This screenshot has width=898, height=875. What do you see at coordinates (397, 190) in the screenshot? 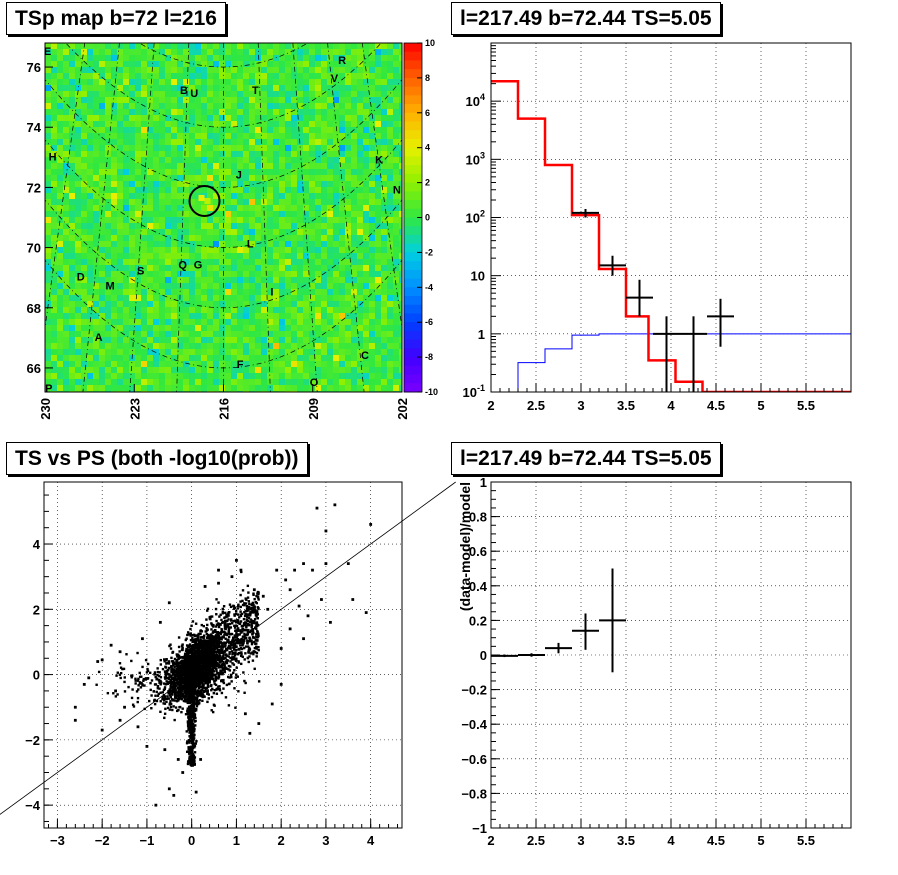
I see `tsmap-source-label: N` at bounding box center [397, 190].